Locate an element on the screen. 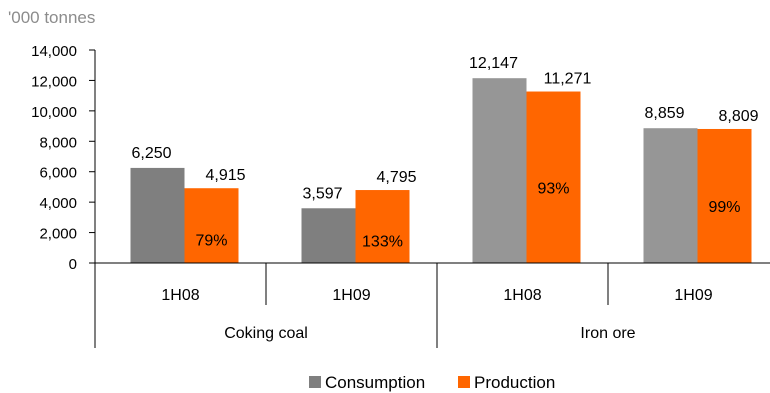  y-tick-label: 8,000 is located at coordinates (58, 142).